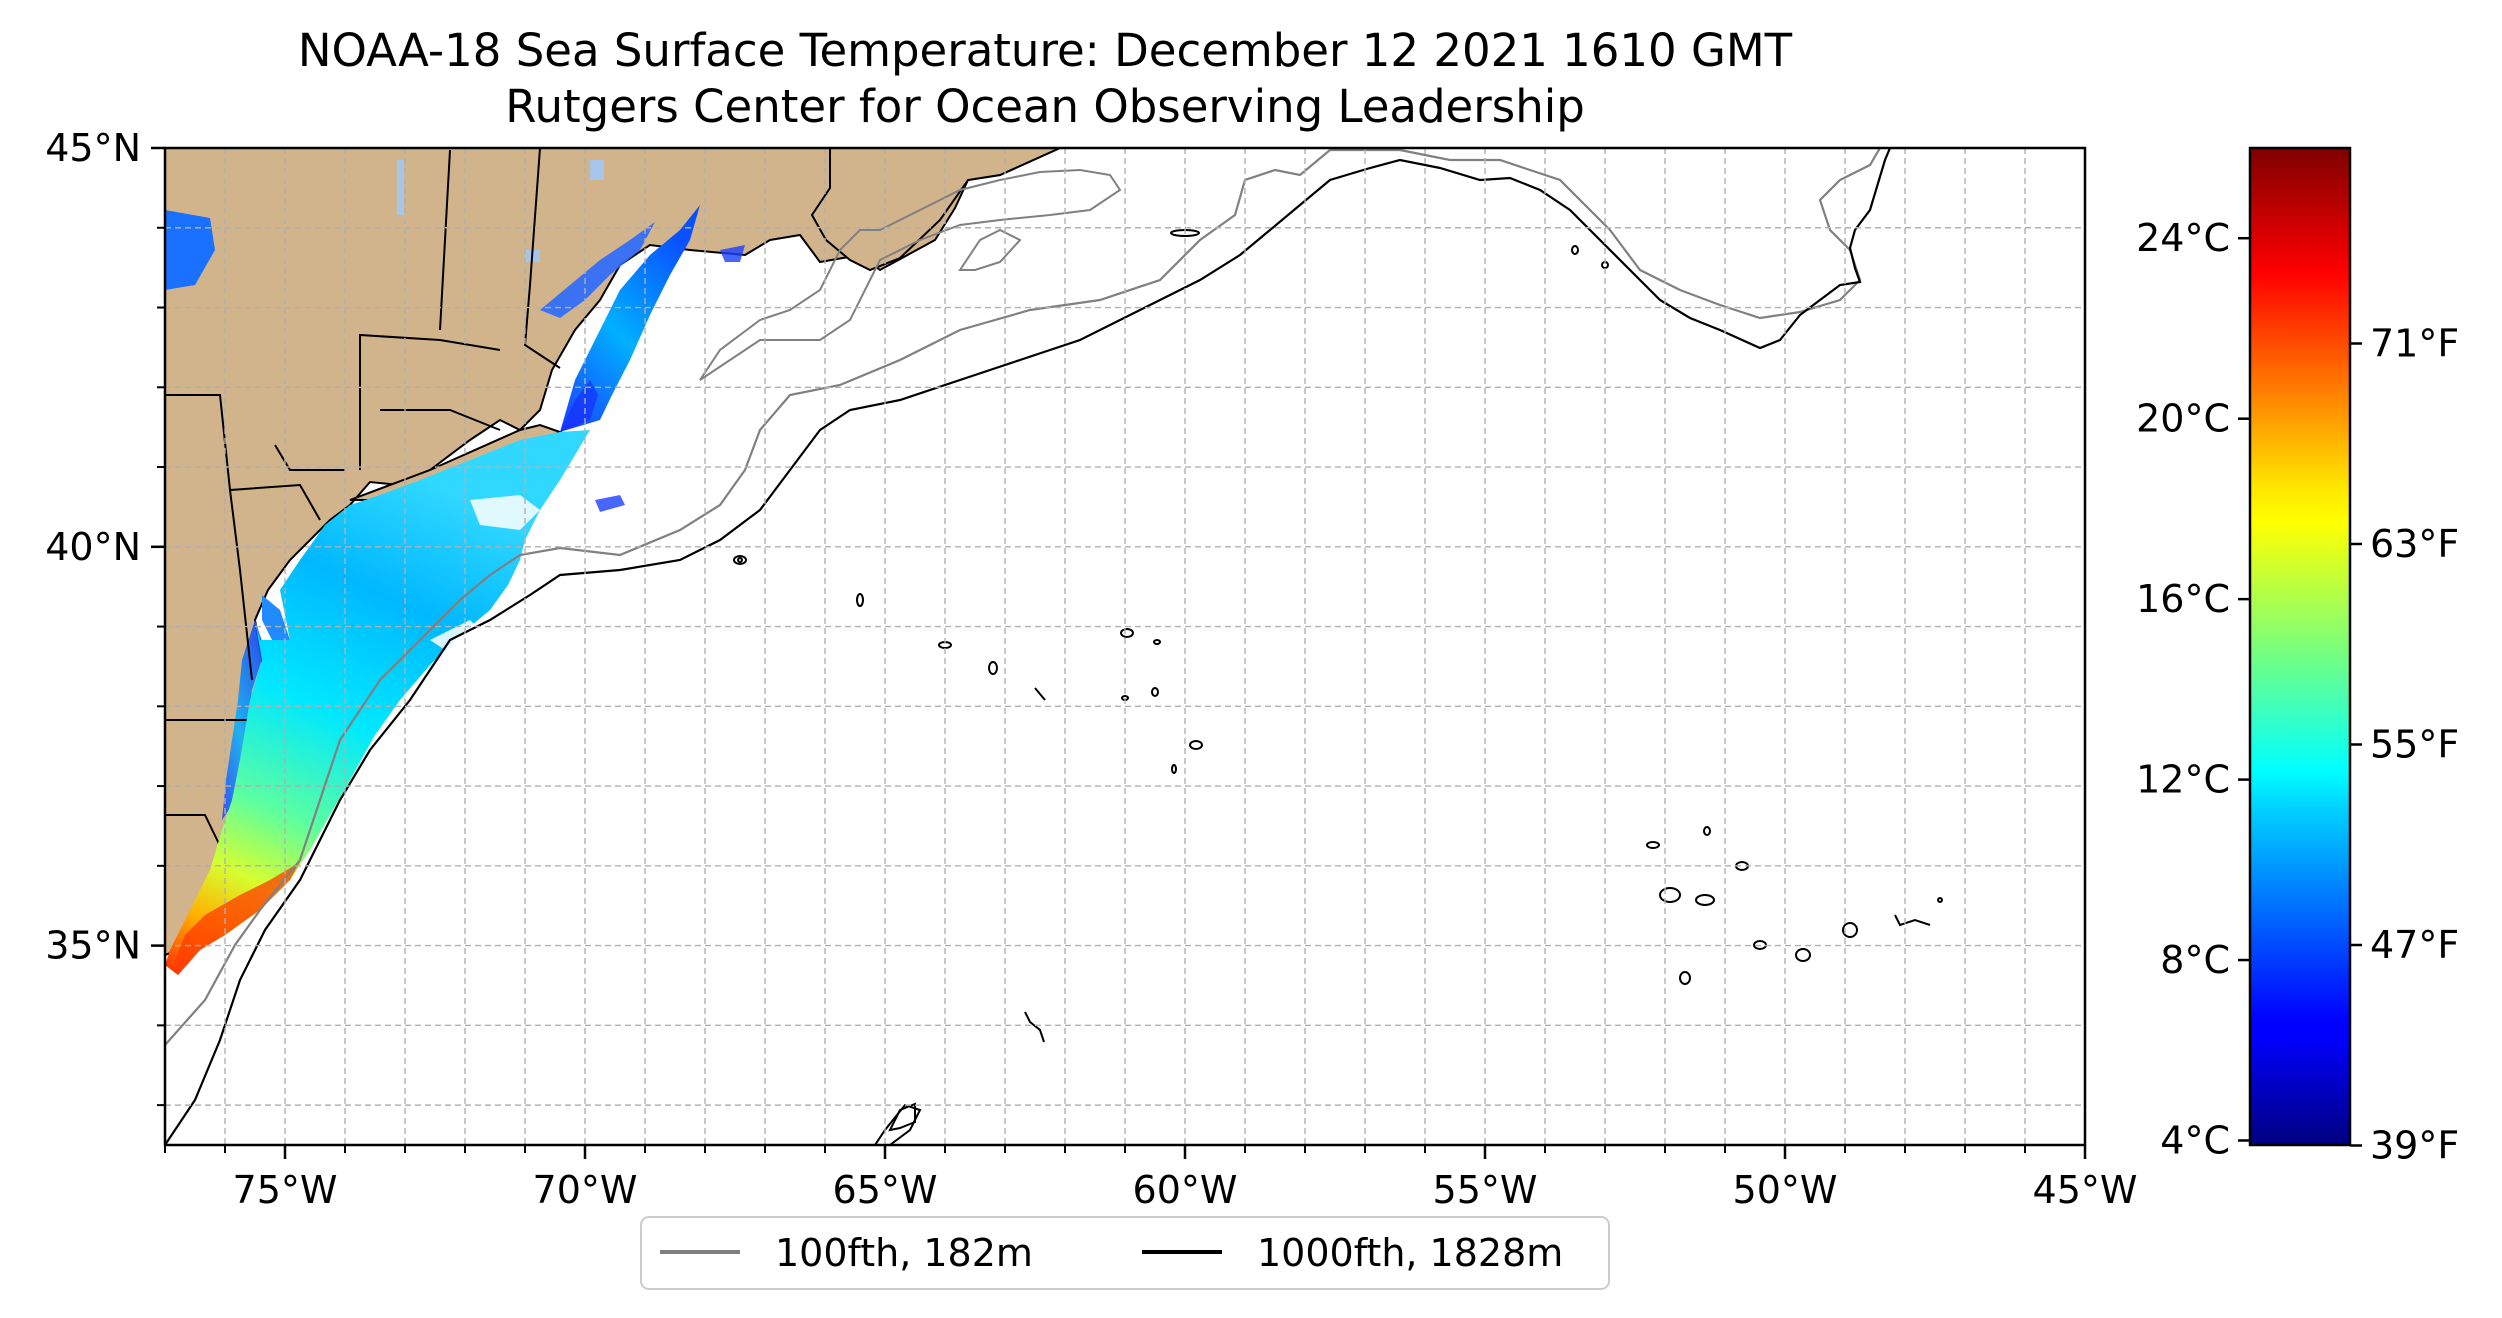 The image size is (2502, 1318). What do you see at coordinates (904, 1253) in the screenshot?
I see `legend-label-100fth: 100fth, 182m` at bounding box center [904, 1253].